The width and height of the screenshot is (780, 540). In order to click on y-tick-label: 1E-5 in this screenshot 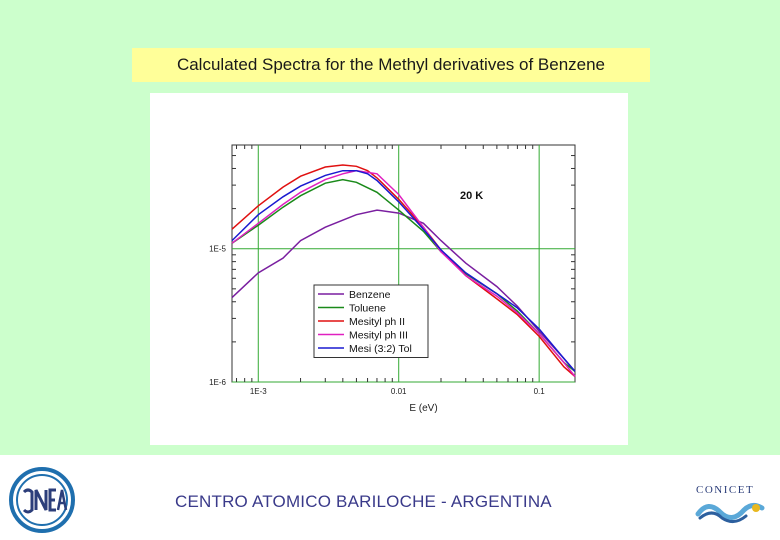, I will do `click(217, 249)`.